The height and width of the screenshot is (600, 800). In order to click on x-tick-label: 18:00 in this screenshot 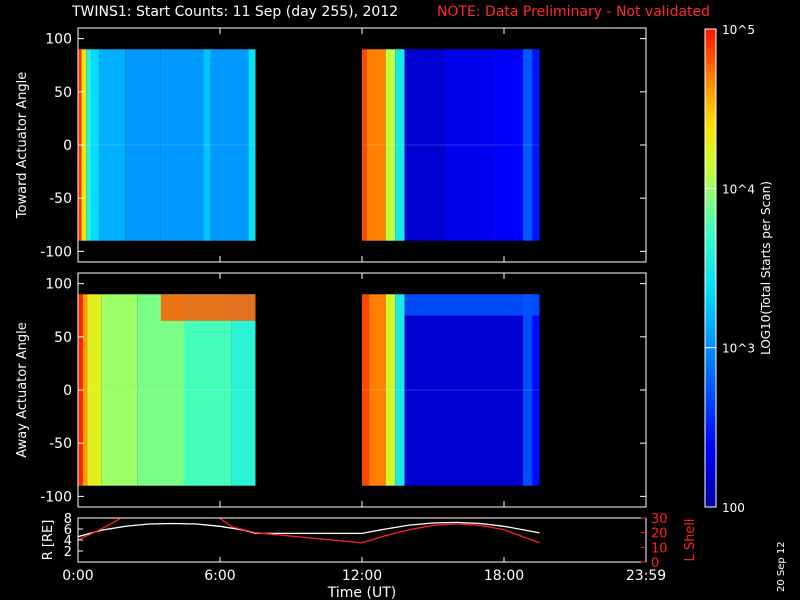, I will do `click(504, 576)`.